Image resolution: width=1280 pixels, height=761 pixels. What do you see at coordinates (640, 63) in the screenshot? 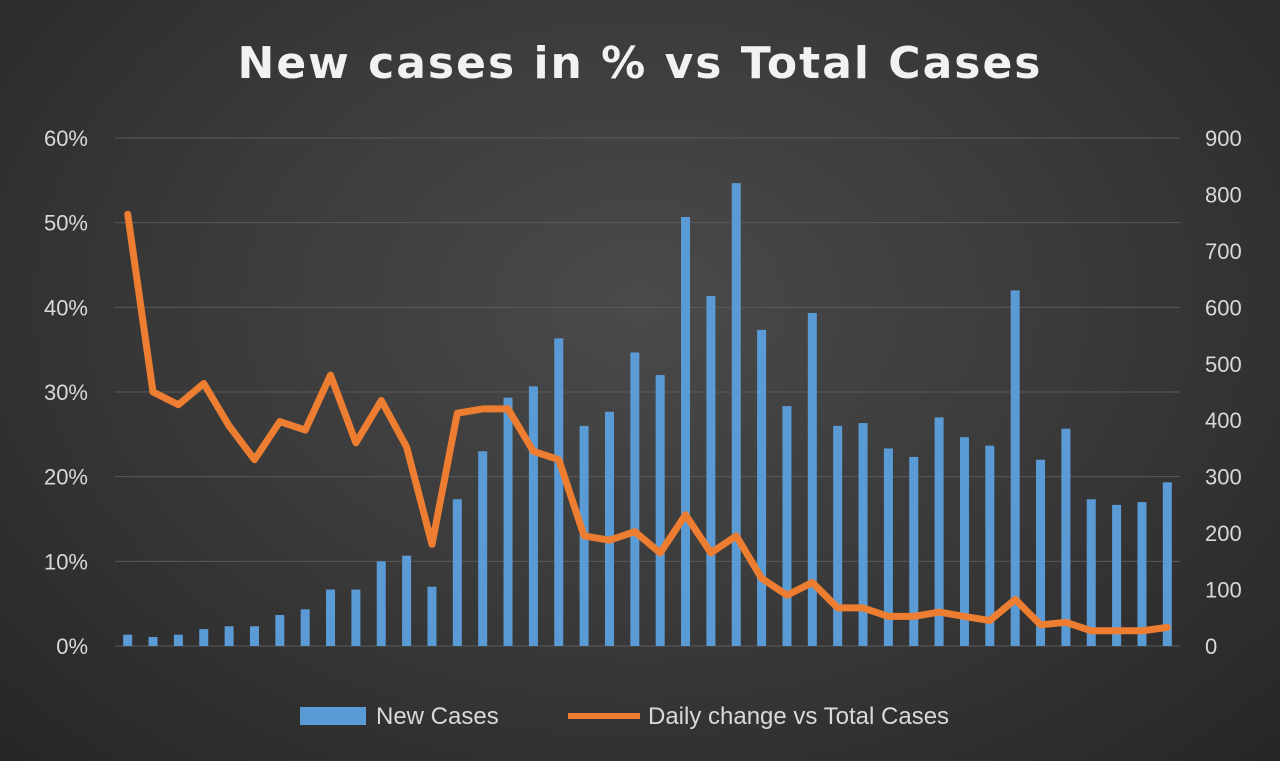
I see `chart-title: New cases in % vs Total Cases` at bounding box center [640, 63].